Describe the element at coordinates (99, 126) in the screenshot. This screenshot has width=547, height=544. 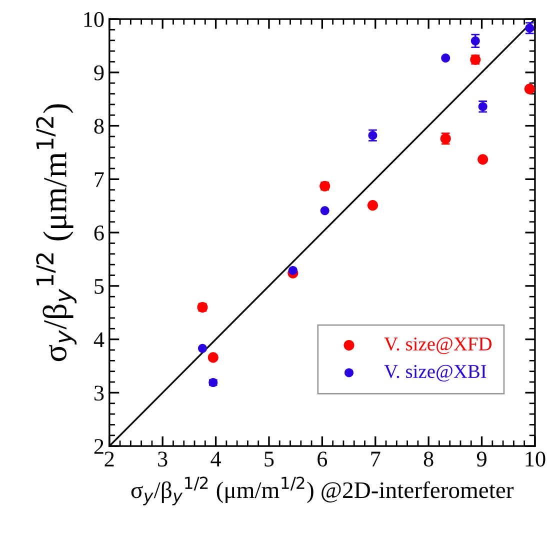
I see `y-tick-label: 8` at that location.